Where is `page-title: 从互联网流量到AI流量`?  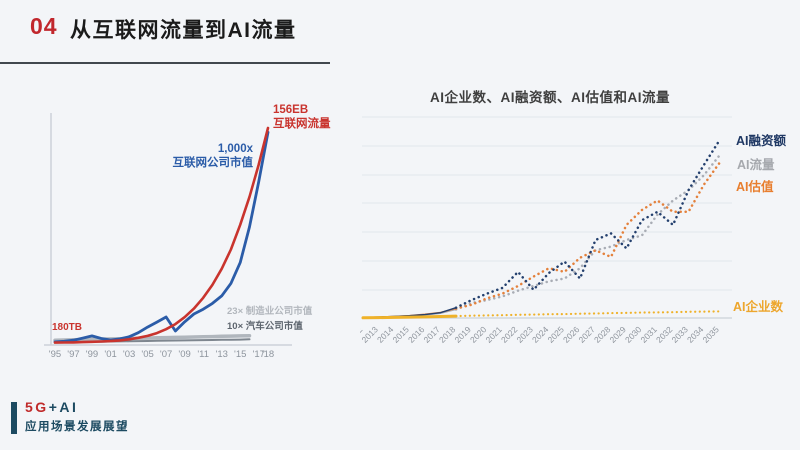
page-title: 从互联网流量到AI流量 is located at coordinates (183, 30).